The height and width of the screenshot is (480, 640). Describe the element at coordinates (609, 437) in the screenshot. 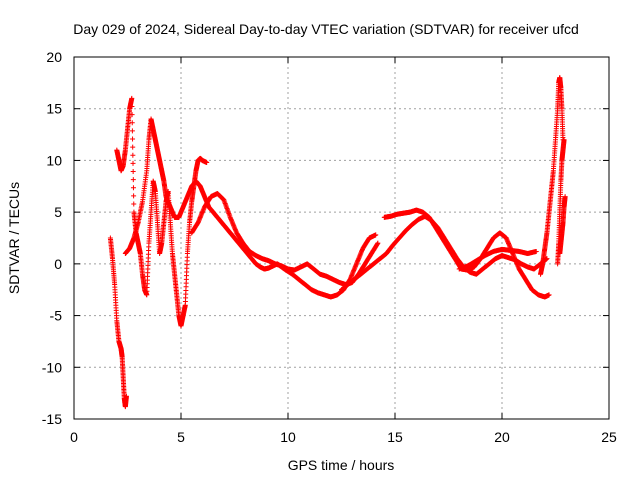

I see `x-tick-label: 25` at that location.